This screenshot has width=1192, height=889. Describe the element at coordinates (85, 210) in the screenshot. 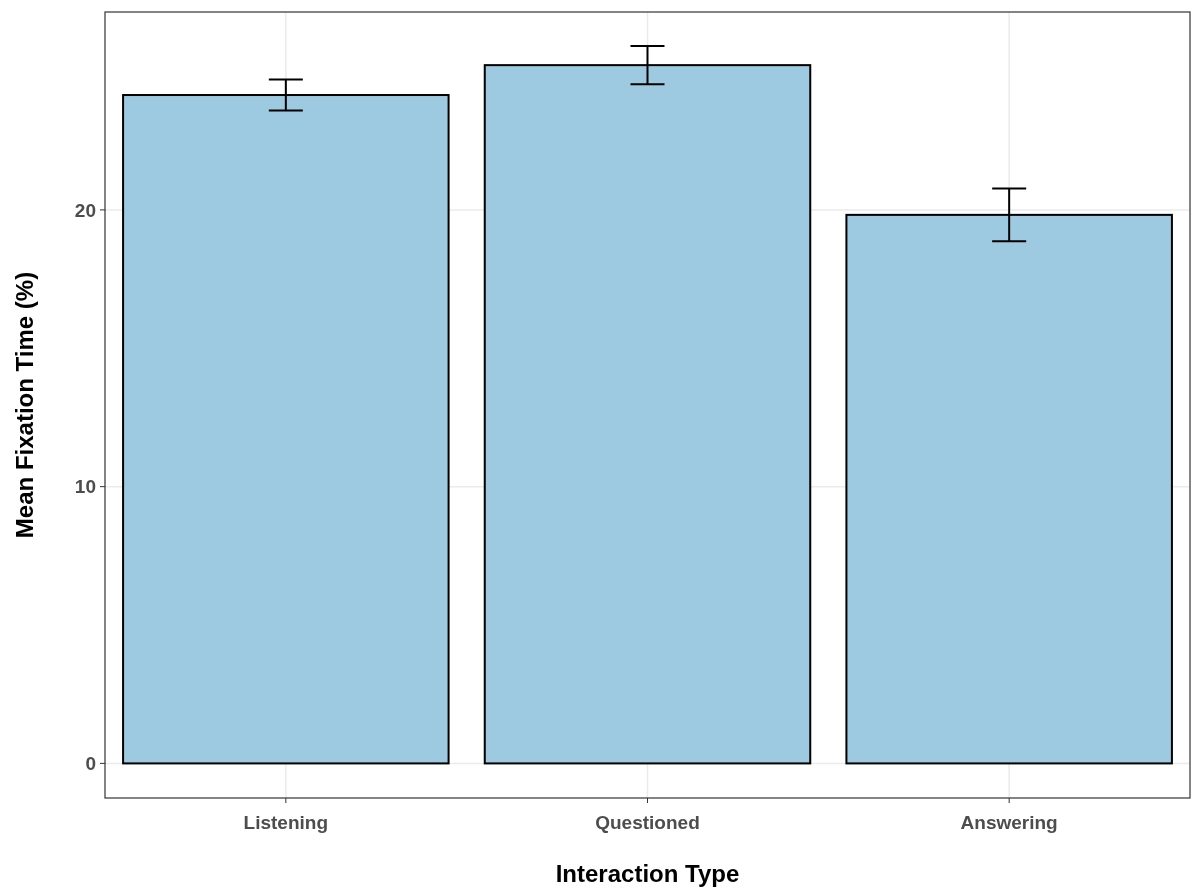

I see `y-tick-label: 20` at that location.